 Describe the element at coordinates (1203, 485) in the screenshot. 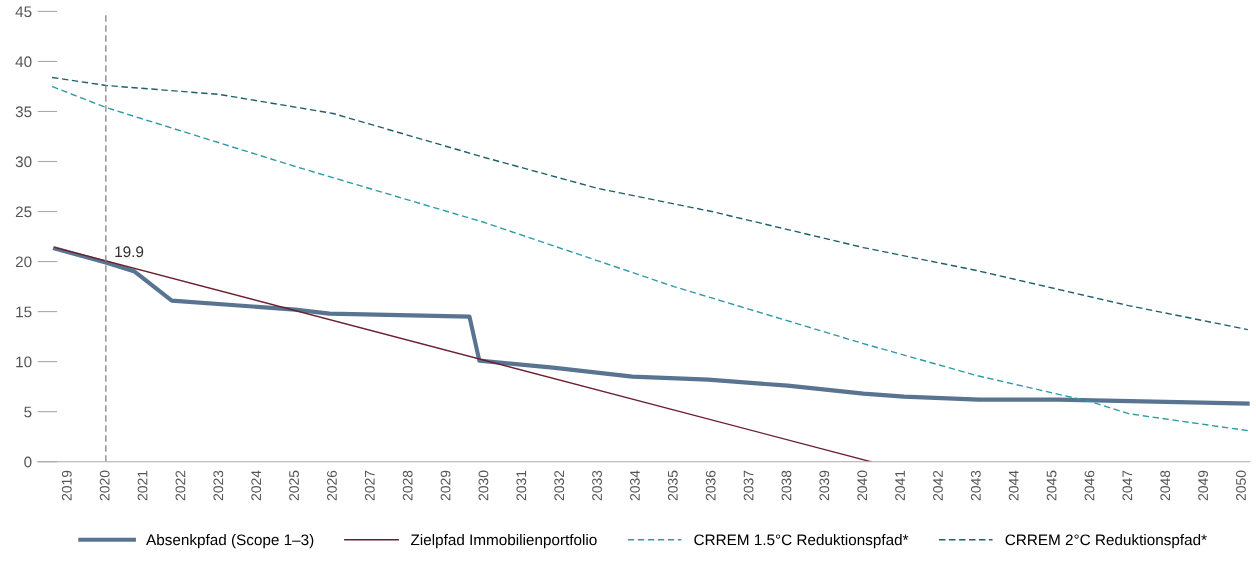

I see `x-tick-label: 2049` at that location.